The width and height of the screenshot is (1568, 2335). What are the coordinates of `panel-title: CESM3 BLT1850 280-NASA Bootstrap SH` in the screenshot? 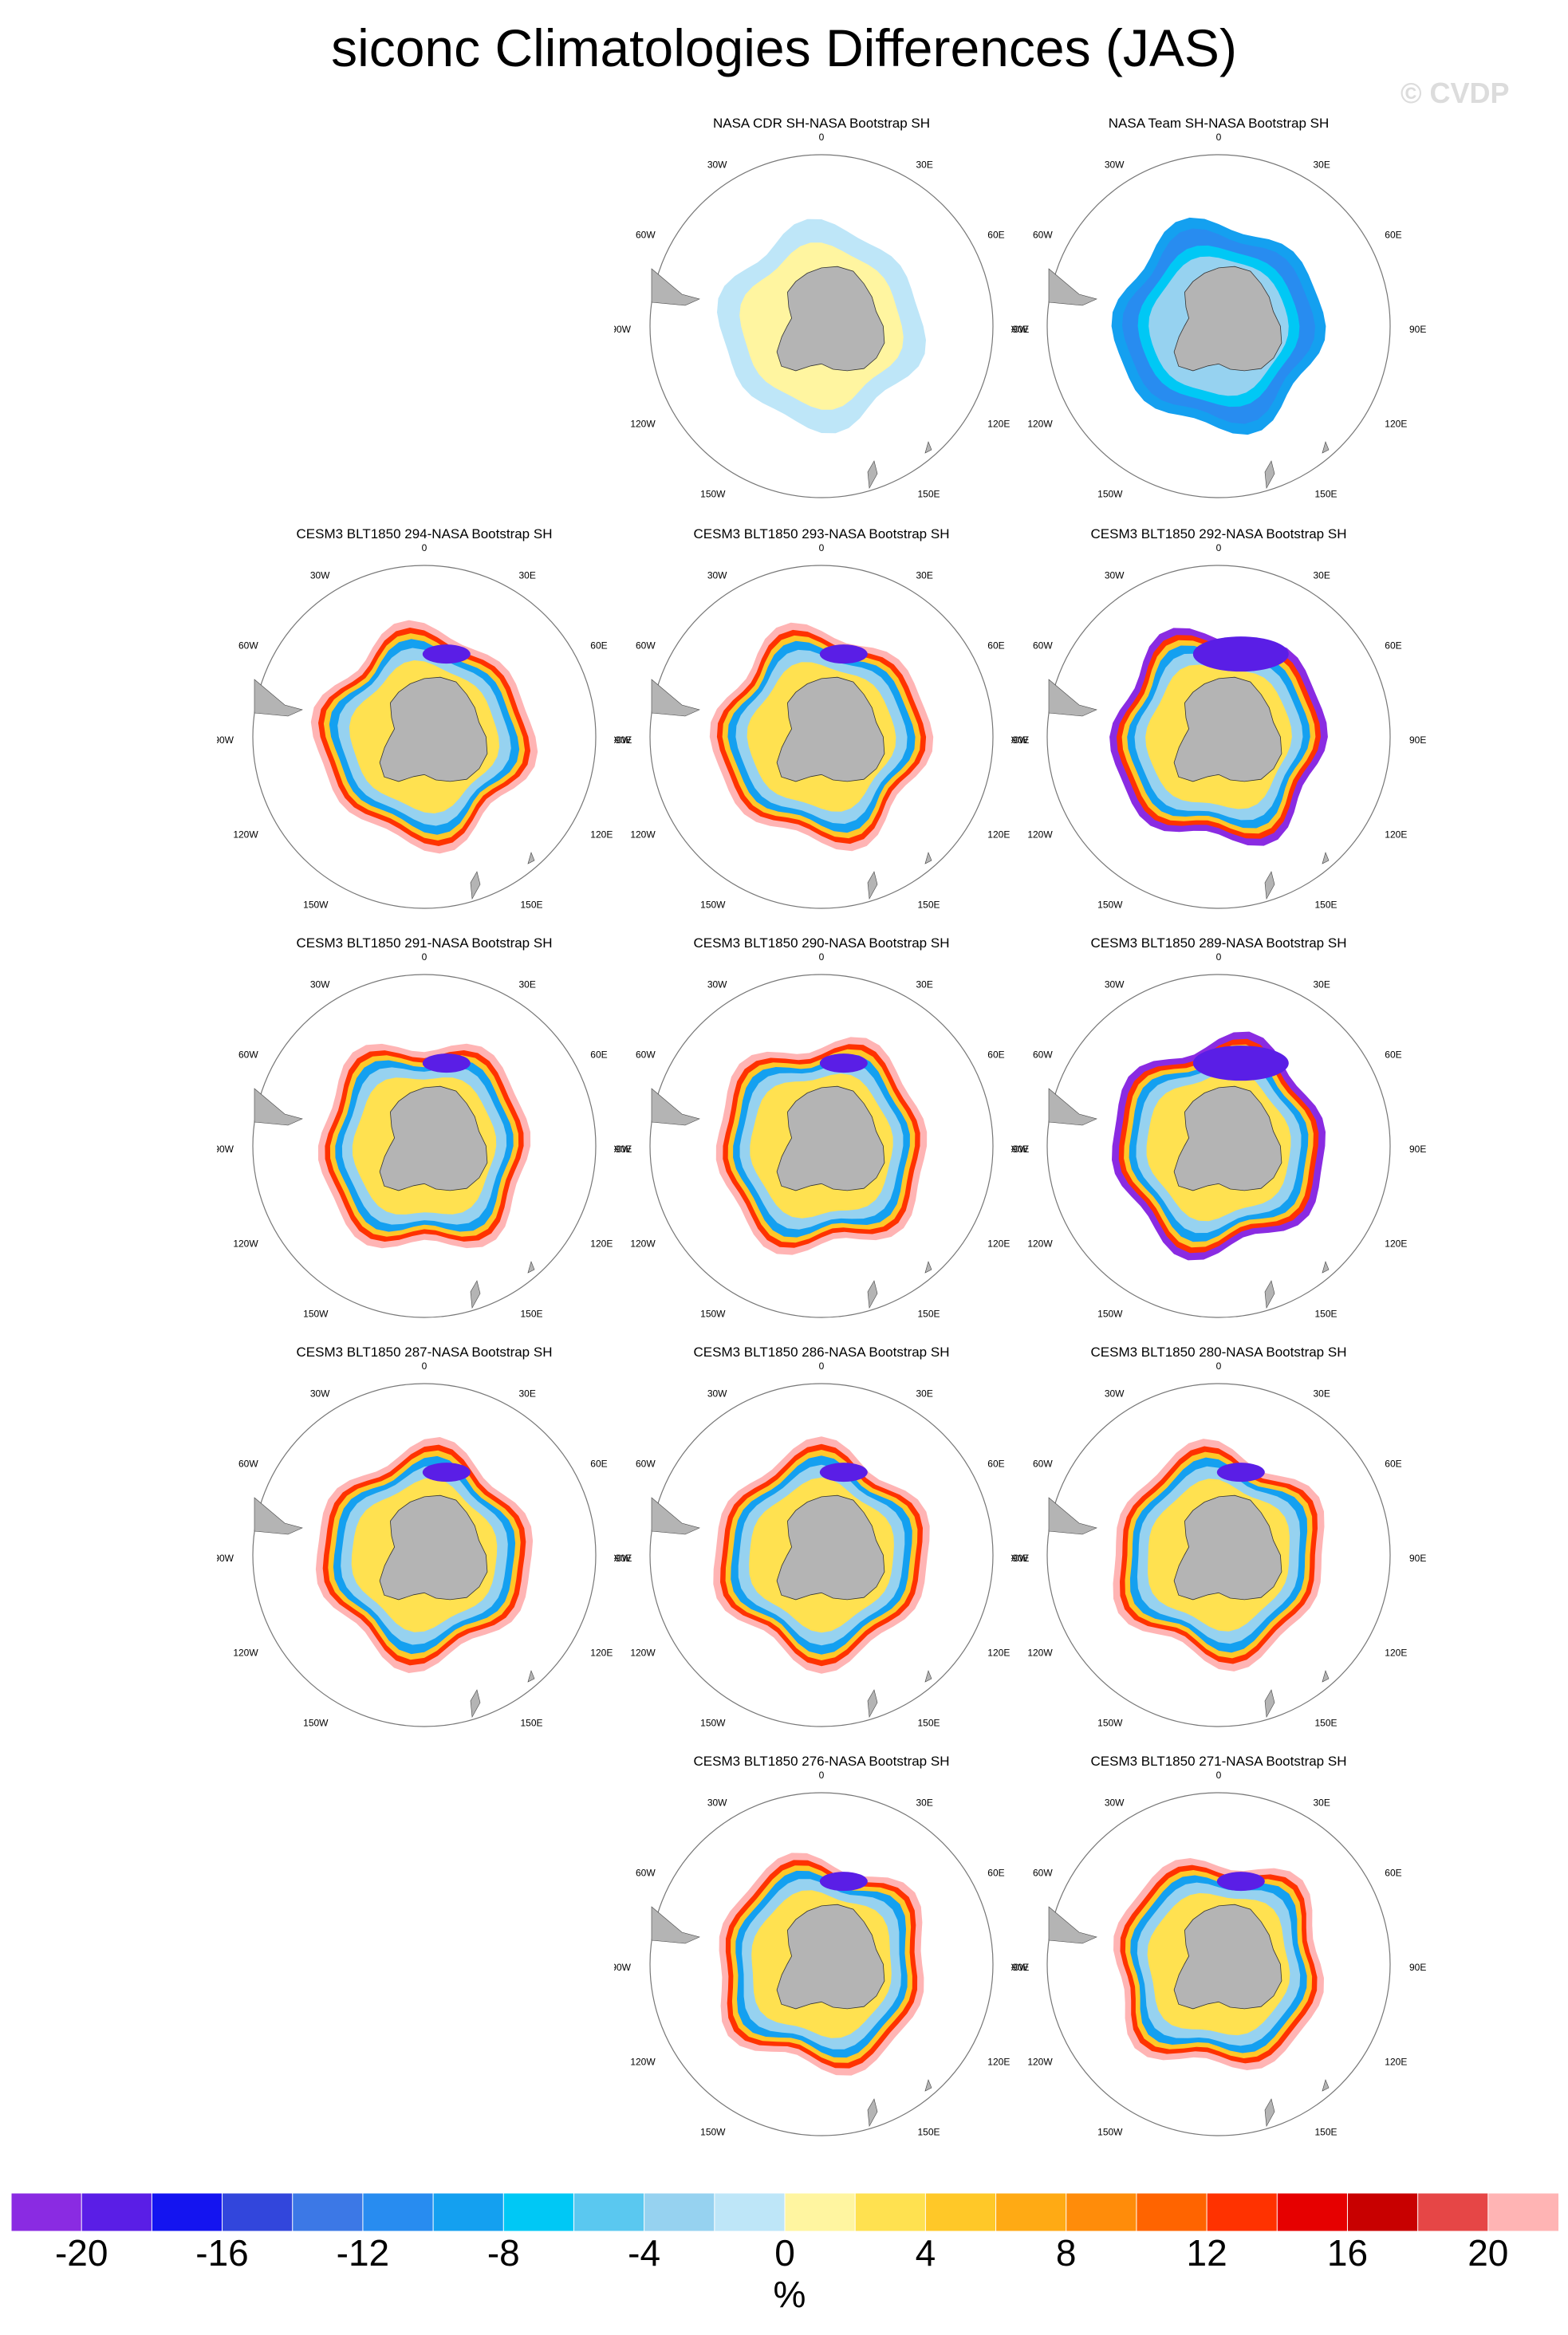 It's located at (1218, 1352).